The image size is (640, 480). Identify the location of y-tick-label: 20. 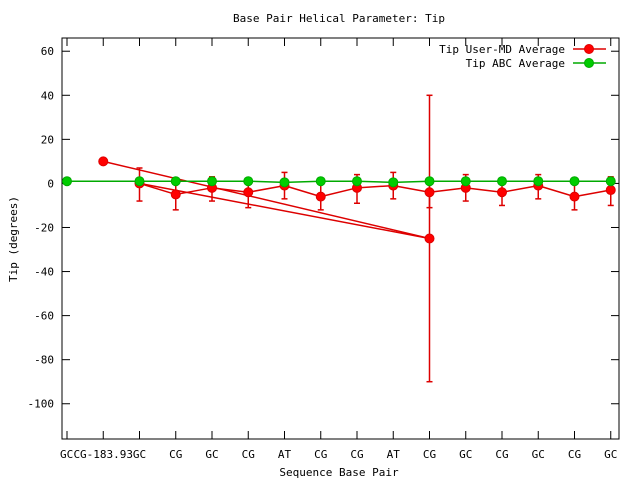
(47, 139).